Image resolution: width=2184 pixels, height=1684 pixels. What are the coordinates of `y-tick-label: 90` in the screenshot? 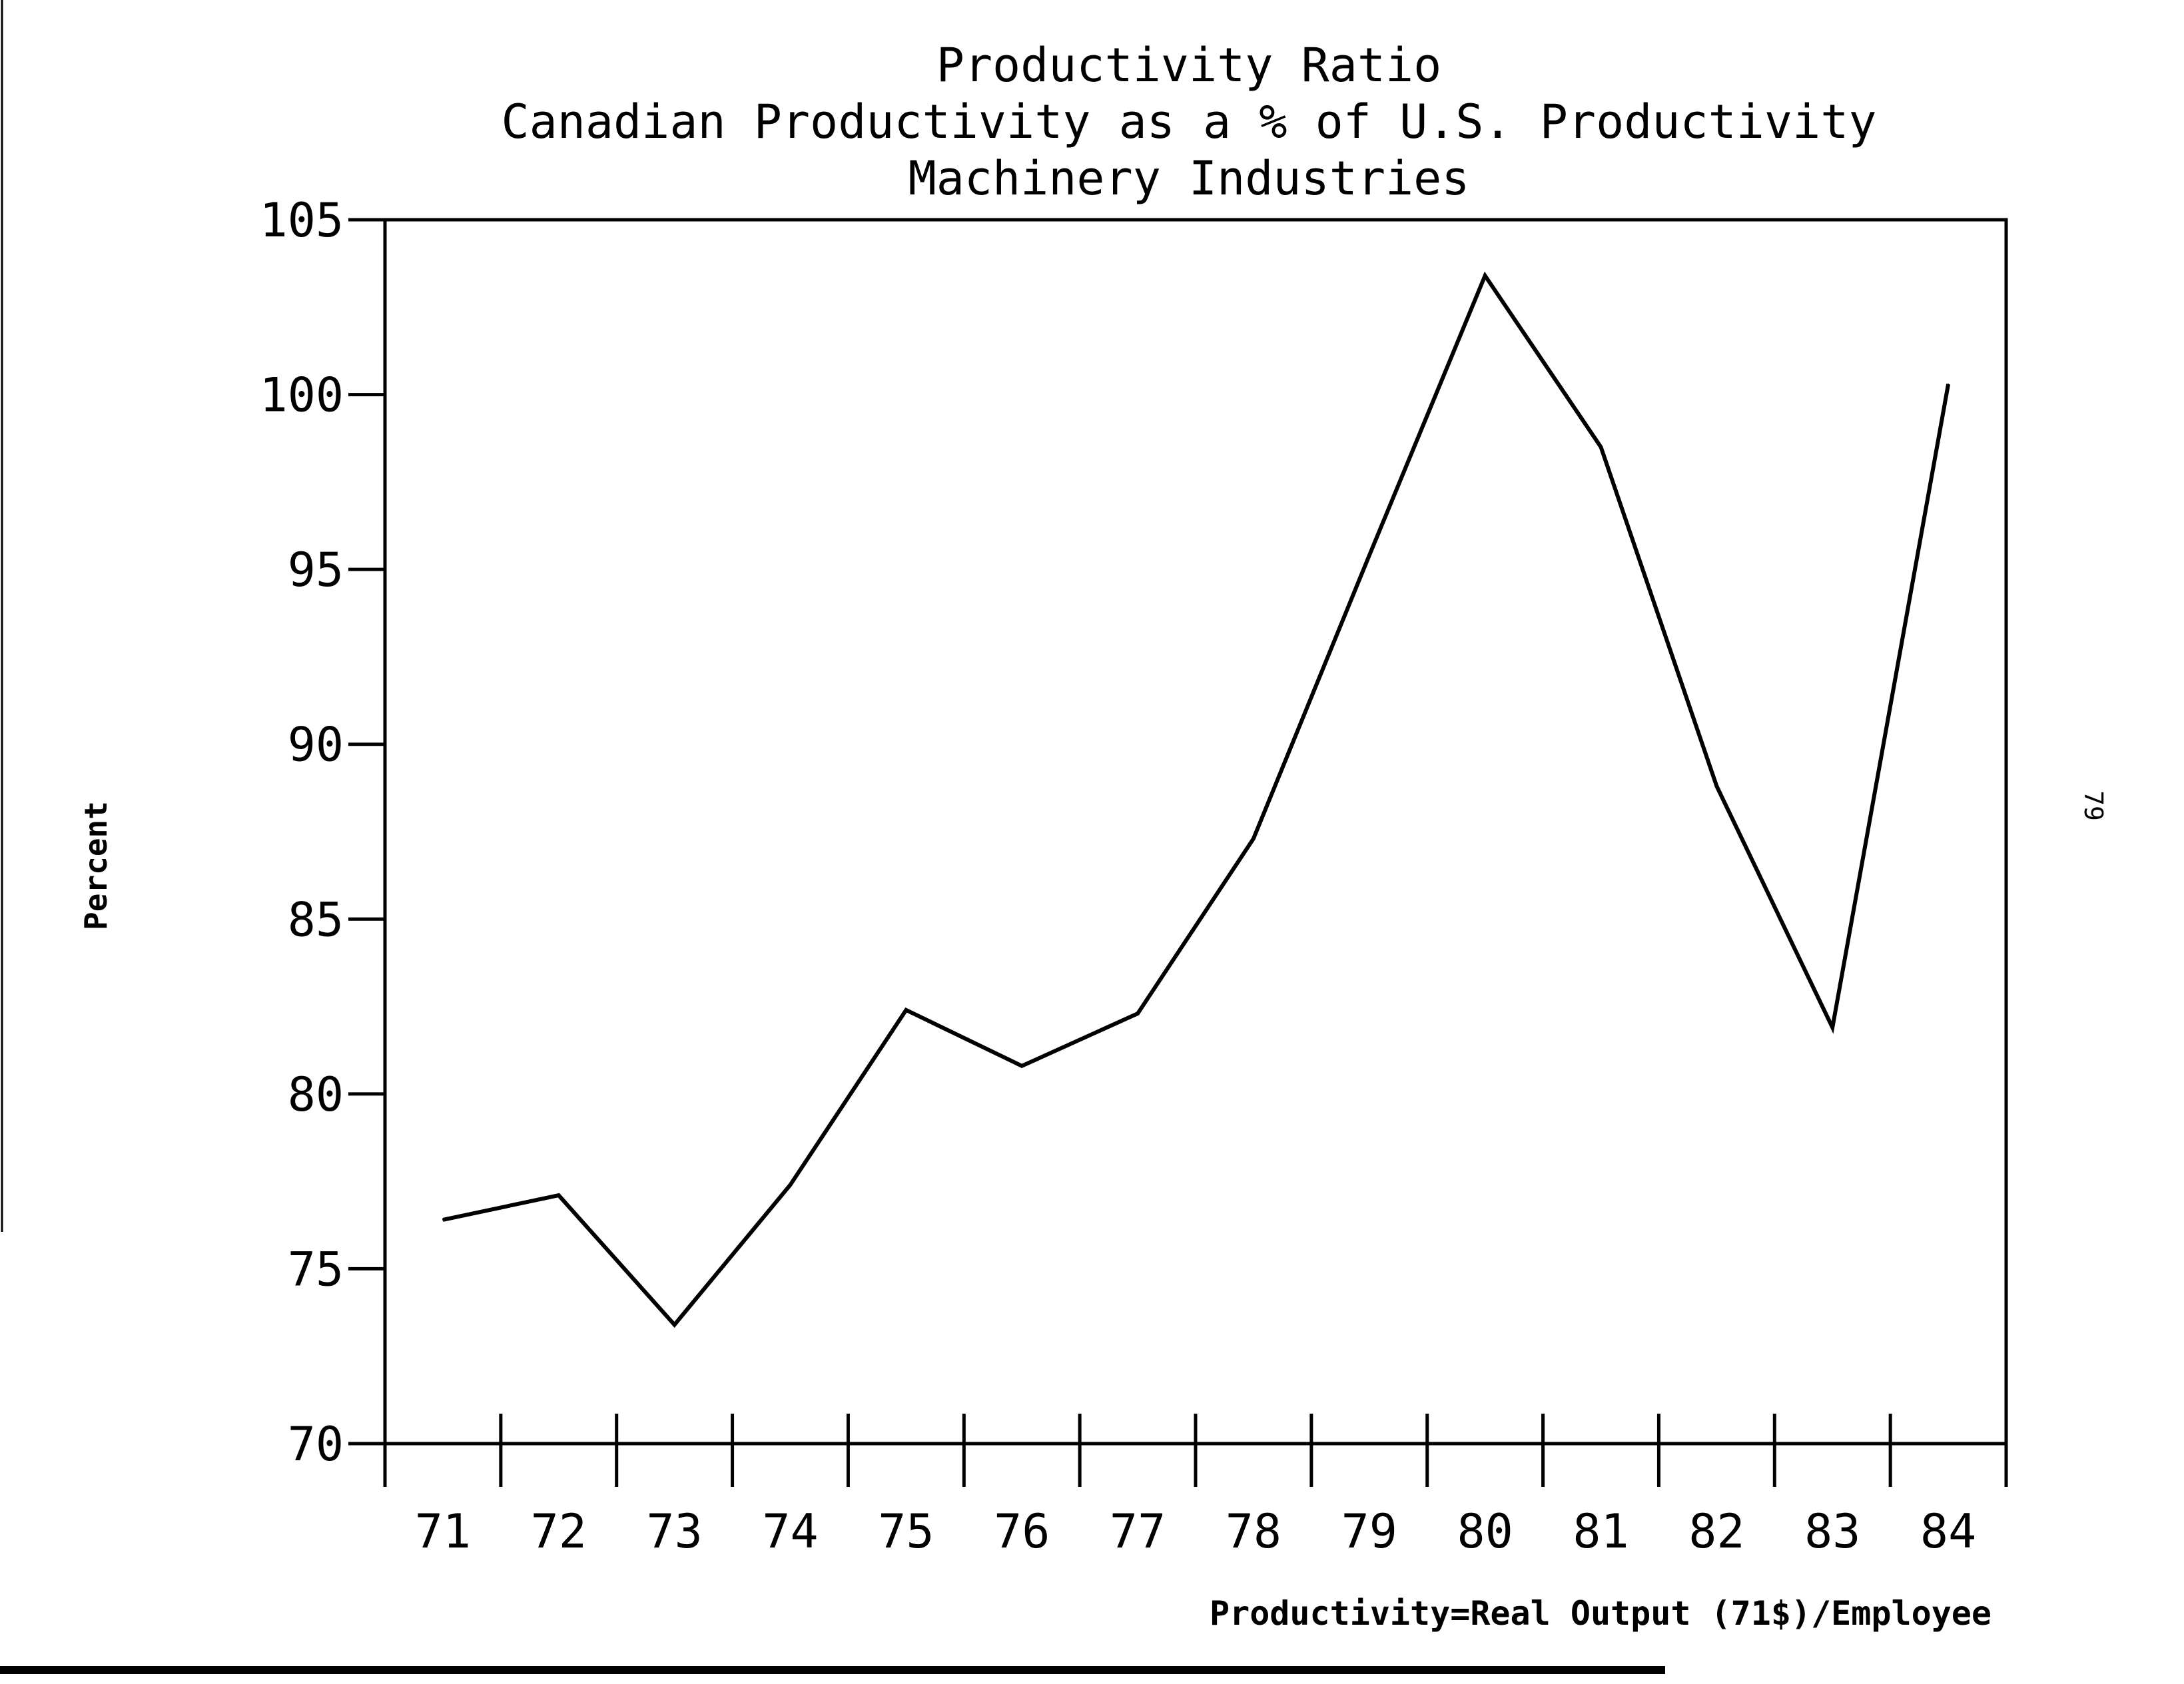 It's located at (316, 745).